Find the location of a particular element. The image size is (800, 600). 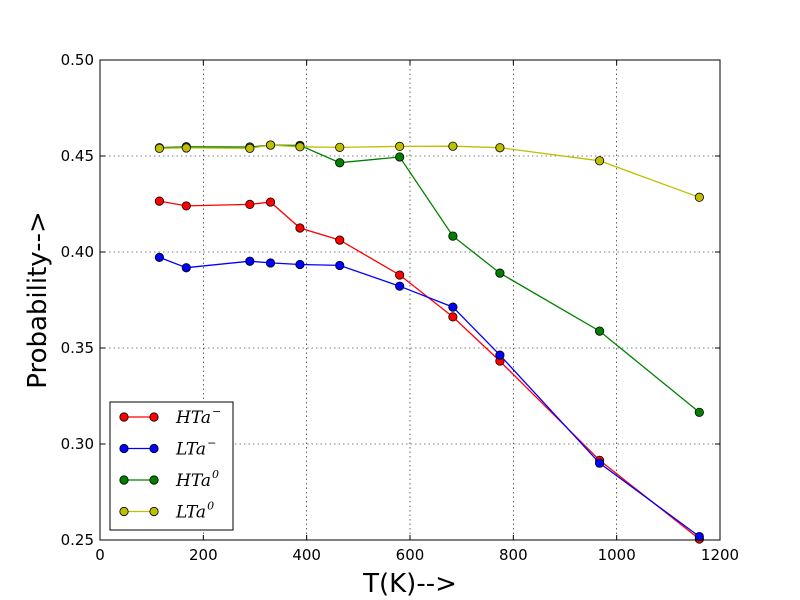

legend: HTa− LTa− HTa0 LTa0 is located at coordinates (171, 466).